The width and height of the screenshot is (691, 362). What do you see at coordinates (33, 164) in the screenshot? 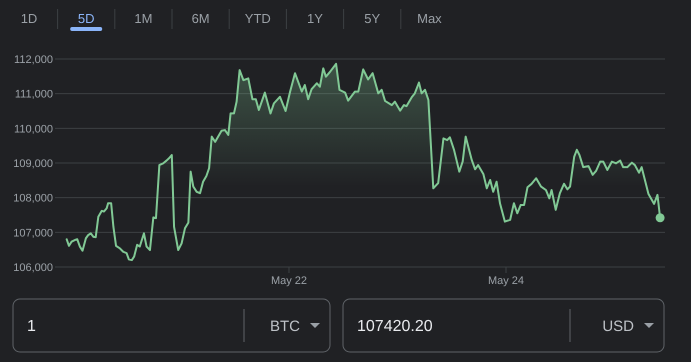
I see `y-tick-label: 109,000` at bounding box center [33, 164].